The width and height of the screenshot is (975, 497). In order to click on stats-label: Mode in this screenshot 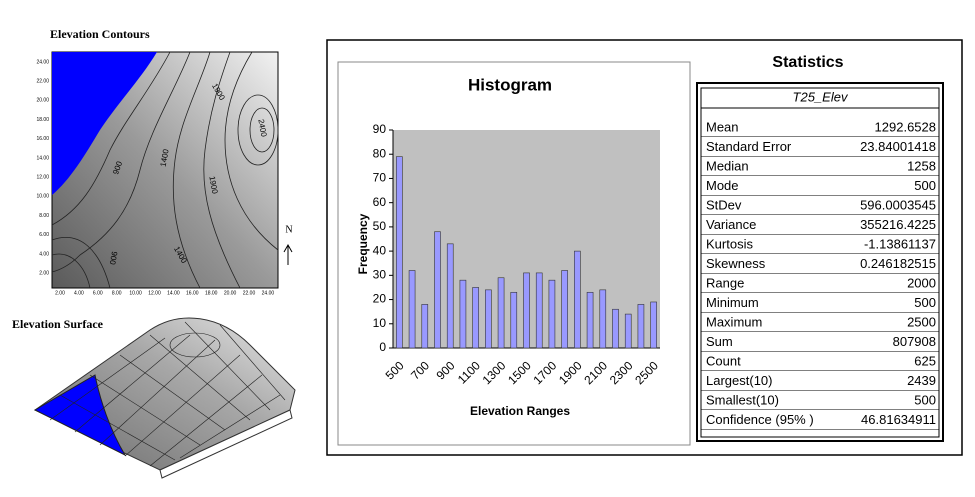, I will do `click(722, 185)`.